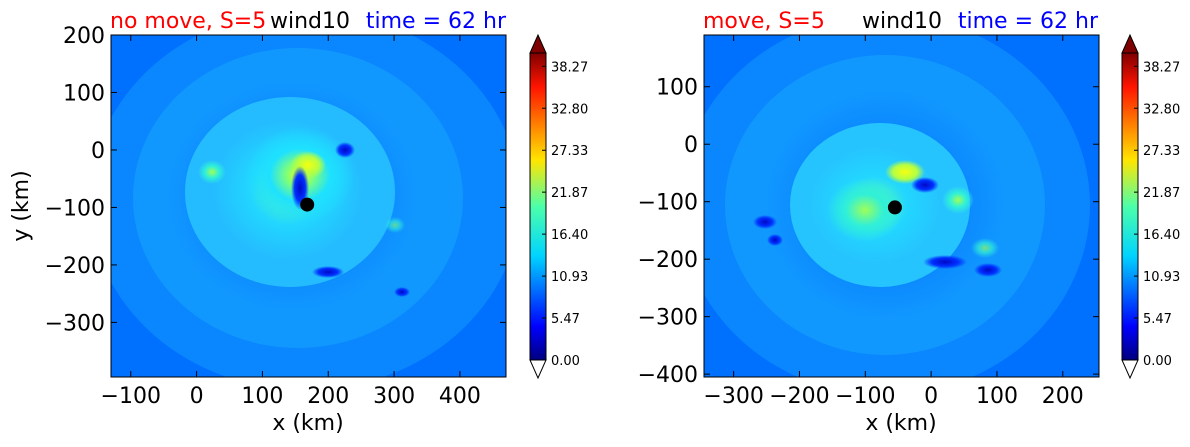  Describe the element at coordinates (197, 396) in the screenshot. I see `panel-1-x-tick-label: 0` at that location.